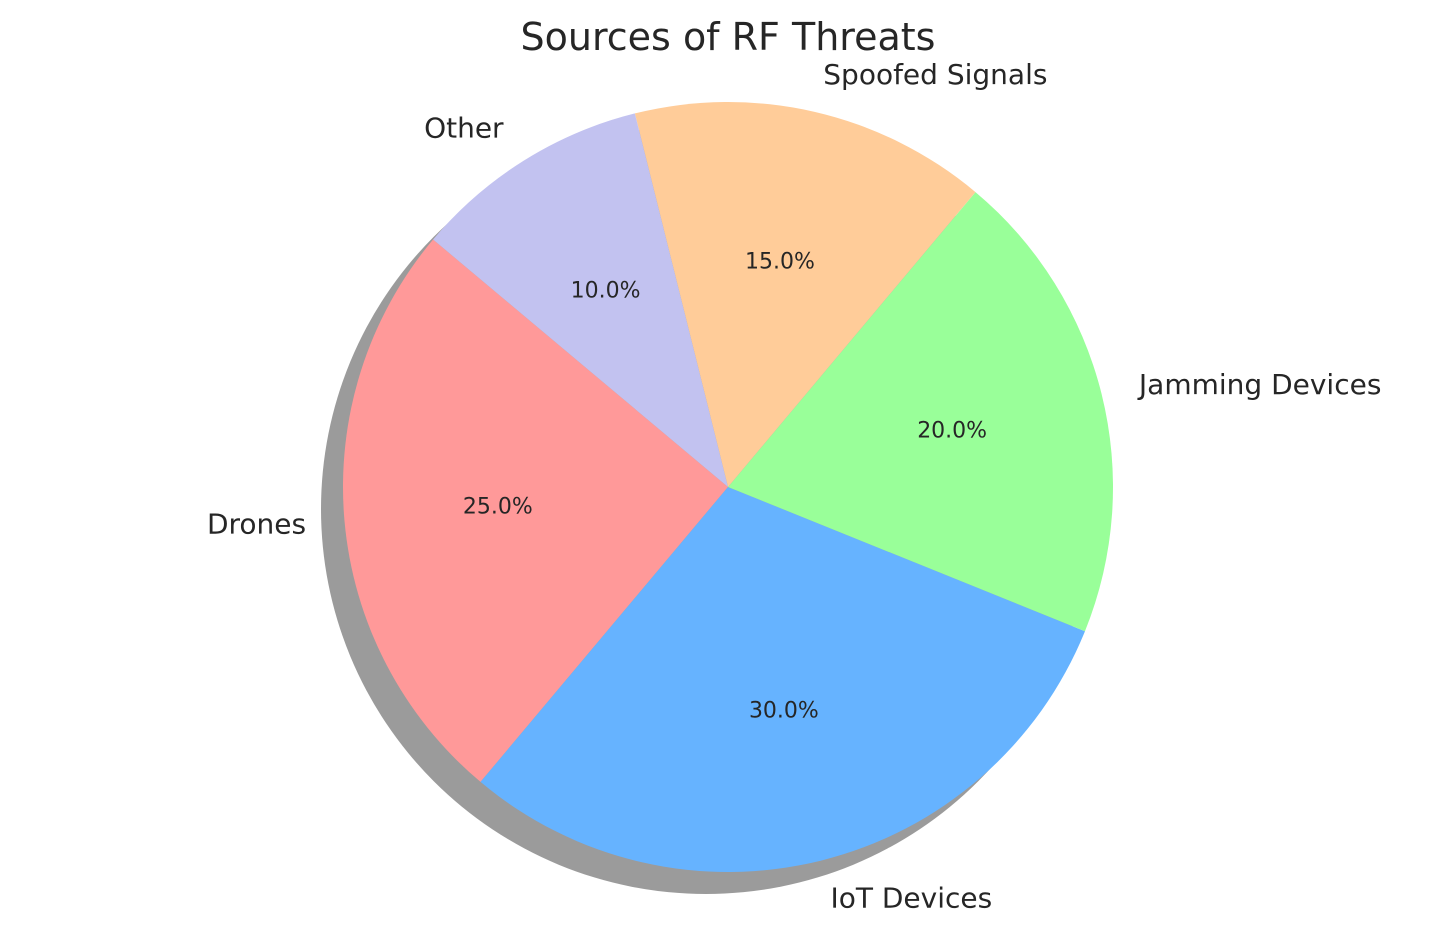 The image size is (1456, 932). What do you see at coordinates (805, 294) in the screenshot?
I see `pie-slice-spoofed-signals` at bounding box center [805, 294].